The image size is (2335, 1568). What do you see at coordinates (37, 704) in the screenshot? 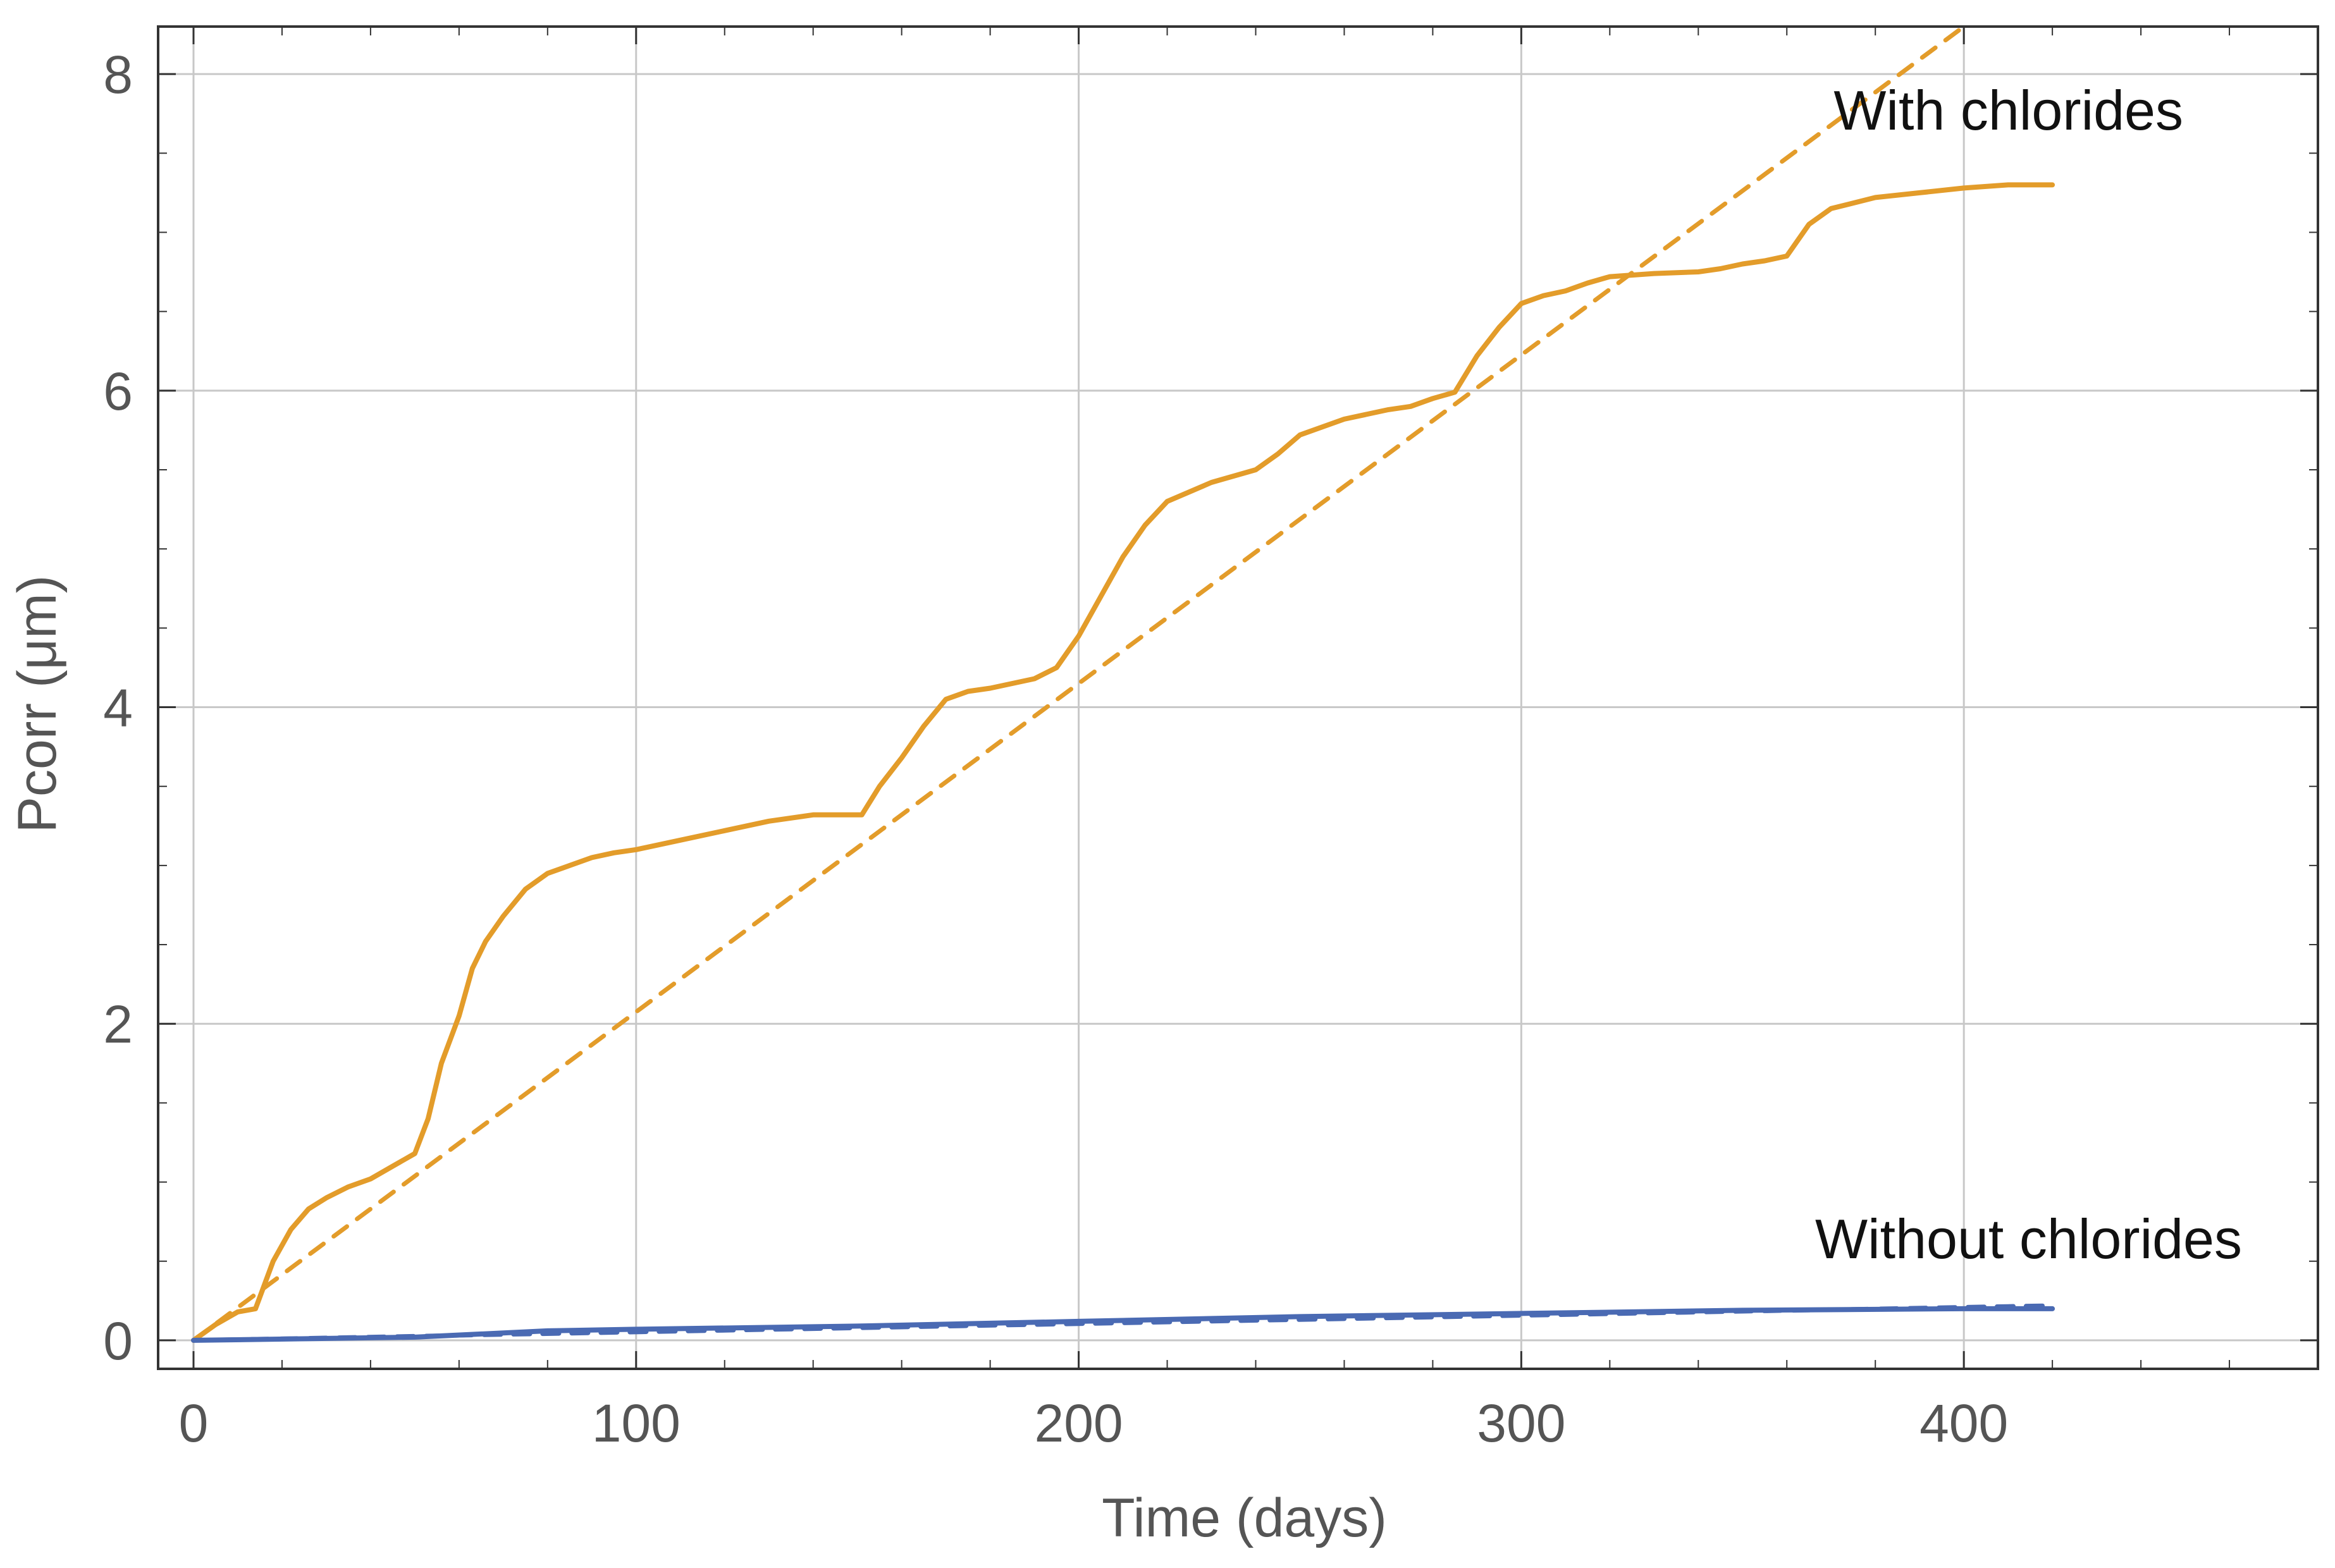
I see `y-axis-label: Pcorr (μm)` at bounding box center [37, 704].